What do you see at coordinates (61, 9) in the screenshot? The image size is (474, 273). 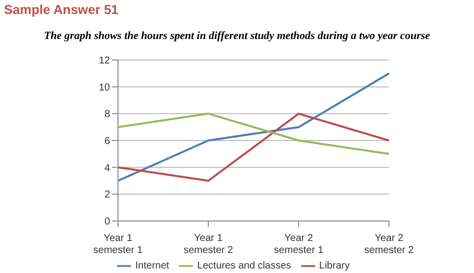 I see `chart-title: Sample Answer 51` at bounding box center [61, 9].